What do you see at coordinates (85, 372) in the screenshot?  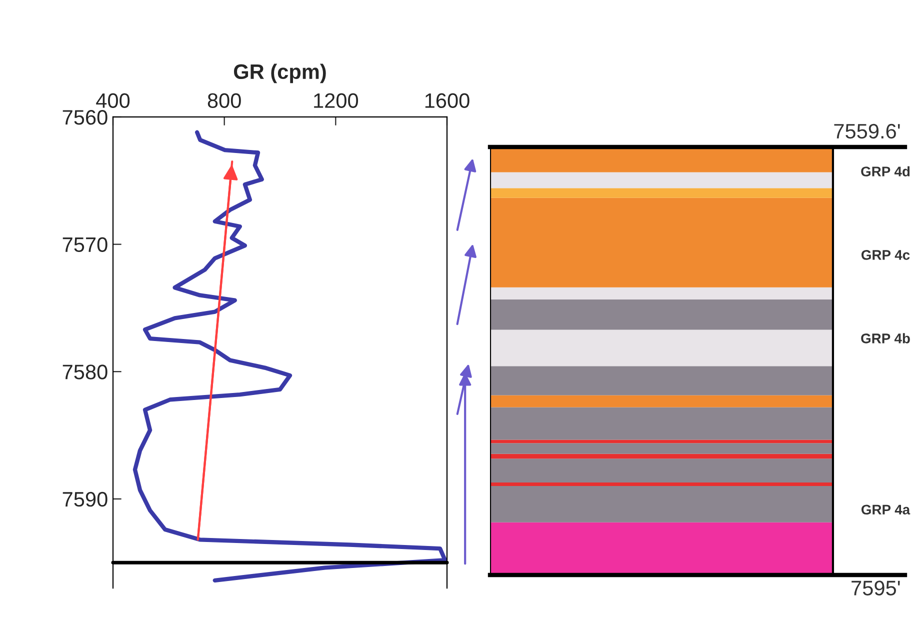 I see `y-tick-label: 7580` at bounding box center [85, 372].